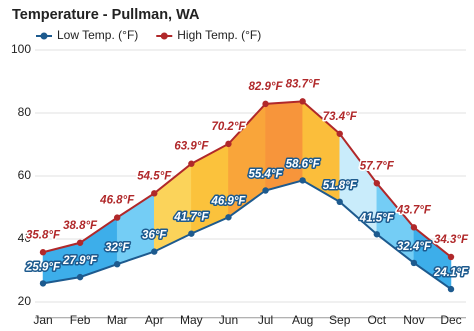 This screenshot has height=331, width=474. Describe the element at coordinates (191, 320) in the screenshot. I see `x-tick-label: May` at that location.